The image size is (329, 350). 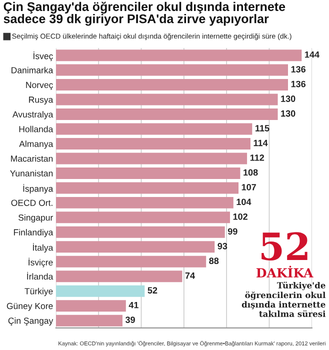 What do you see at coordinates (244, 202) in the screenshot?
I see `data-label: 104` at bounding box center [244, 202].